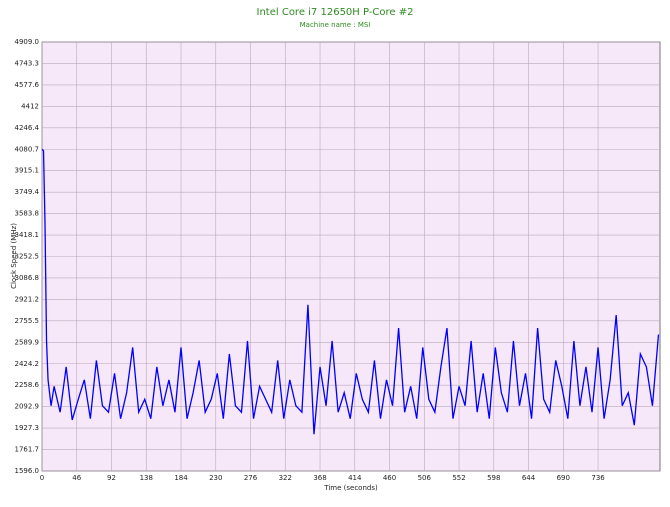 The height and width of the screenshot is (507, 670). Describe the element at coordinates (27, 321) in the screenshot. I see `y-tick-label: 2755.5` at that location.